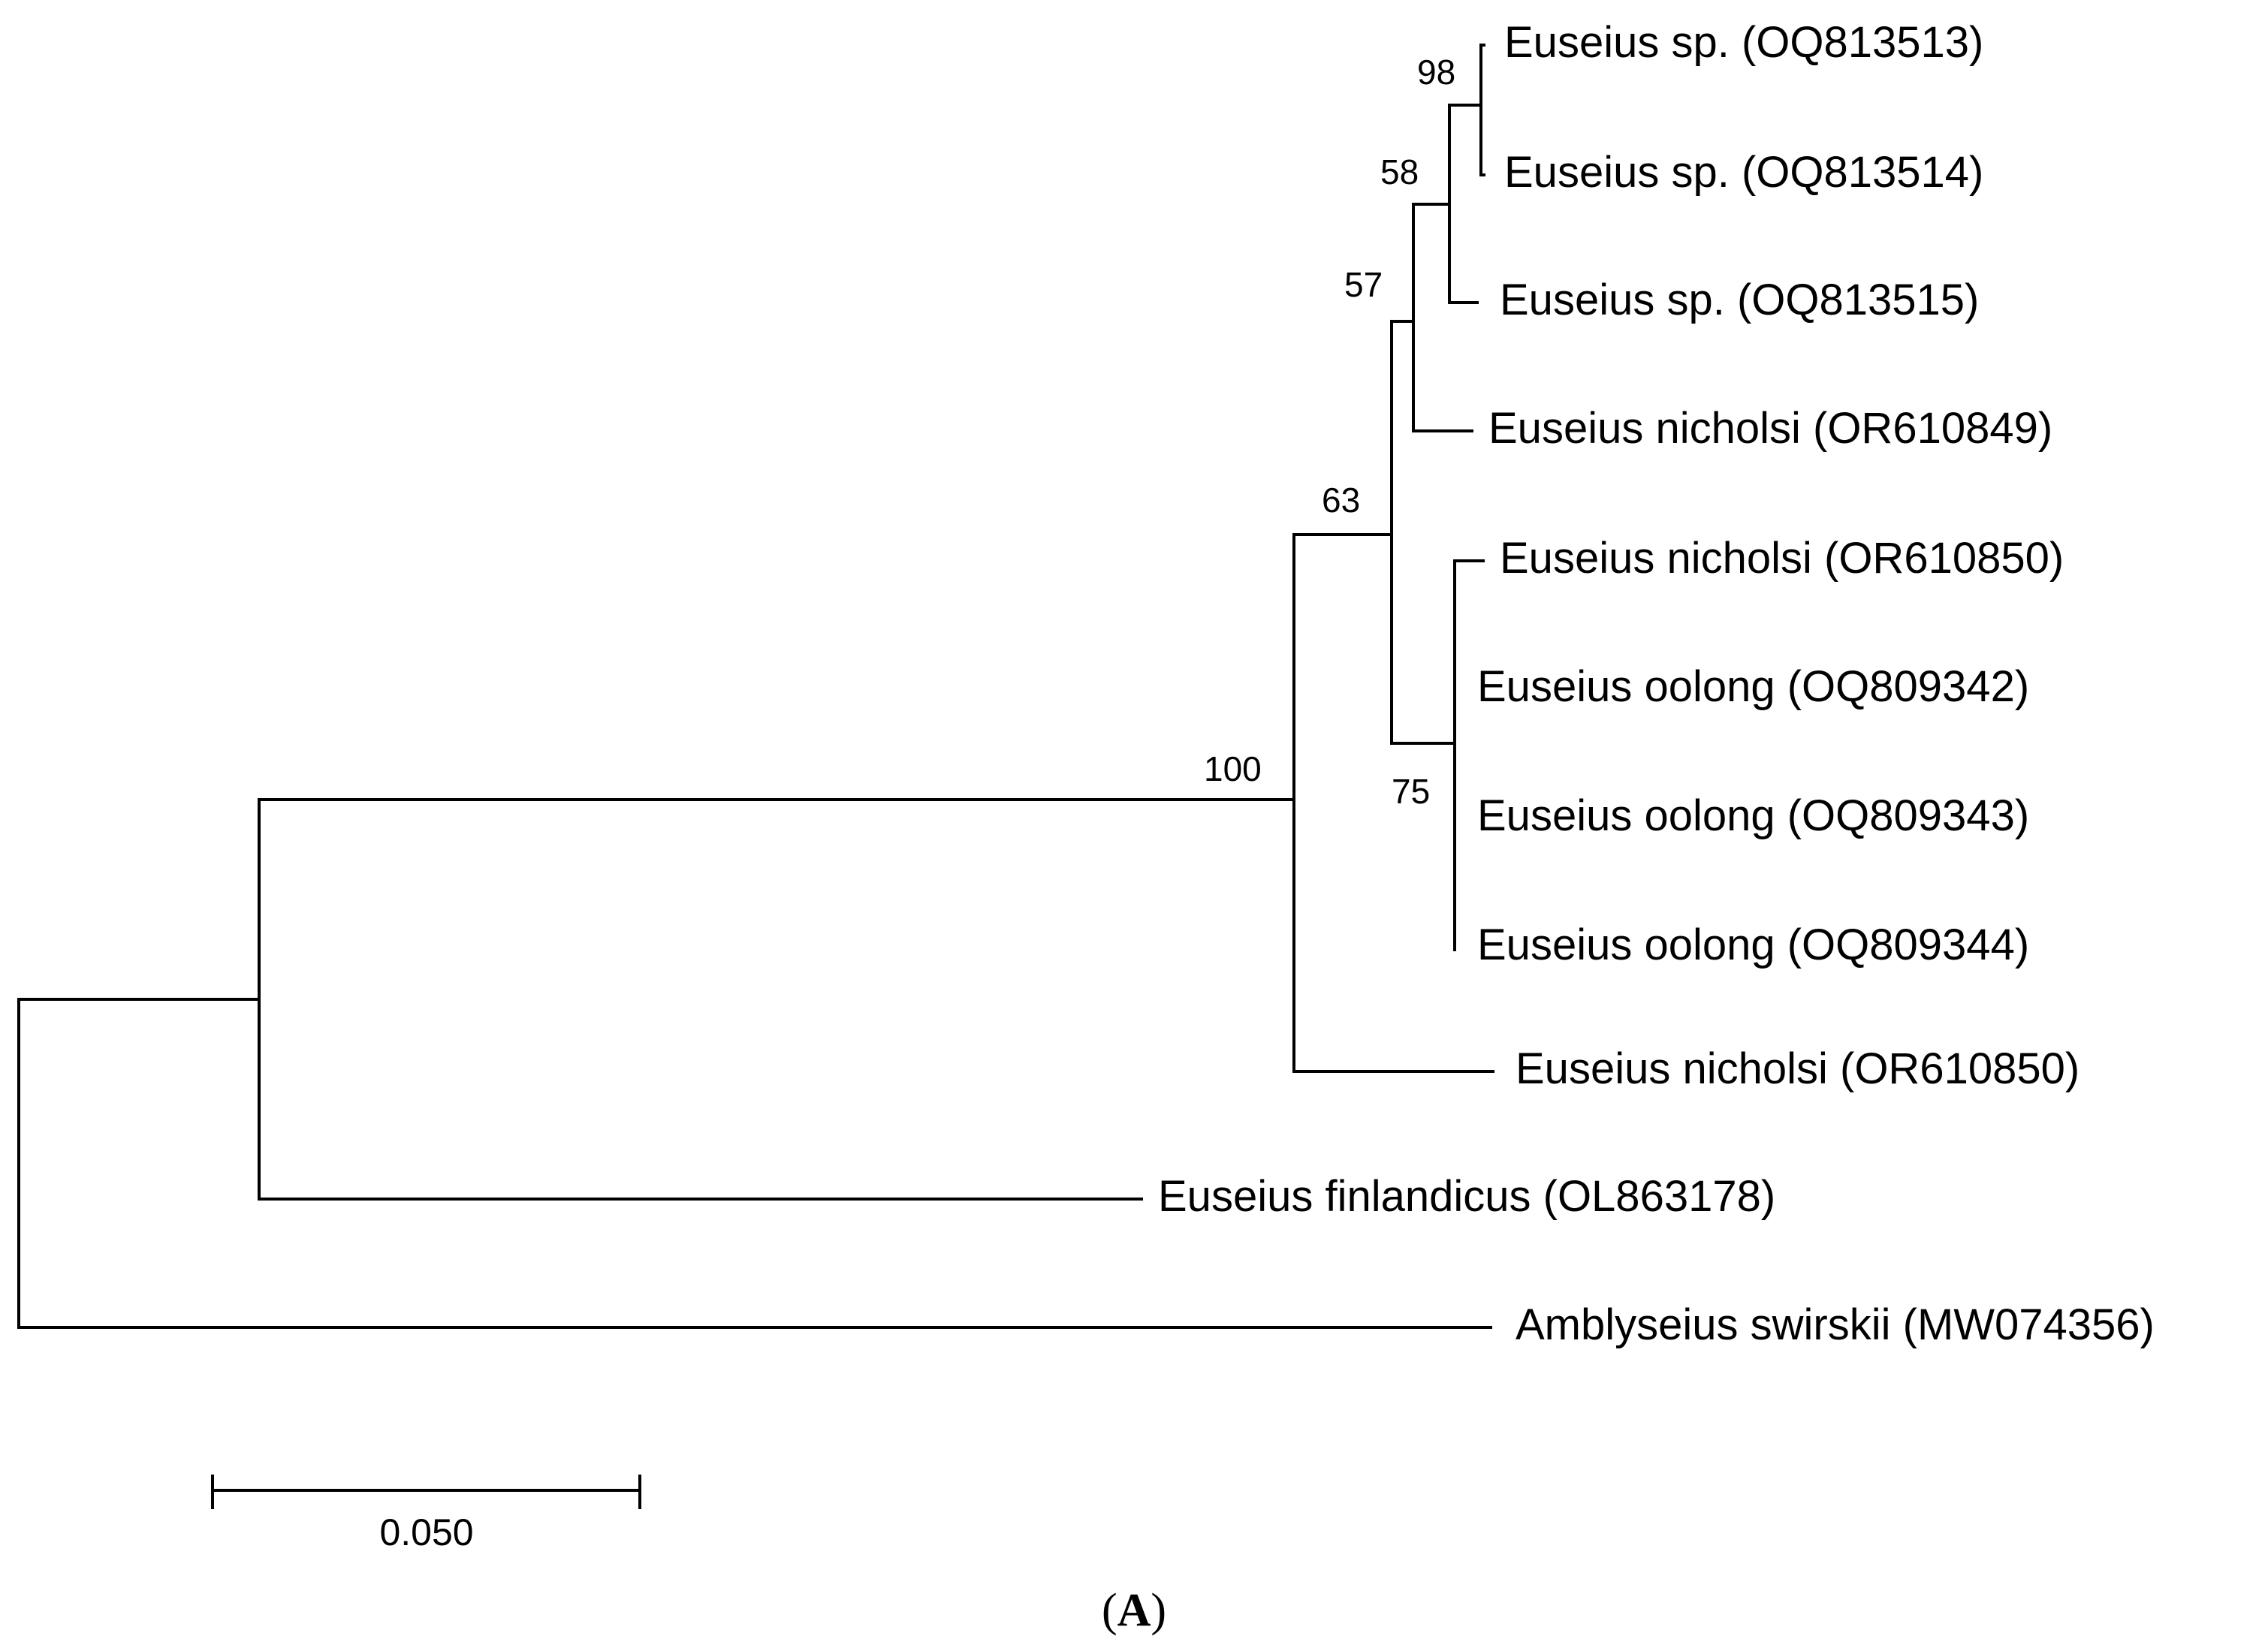 The image size is (2268, 1648). I want to click on scale-bar-label: 0.050, so click(426, 1532).